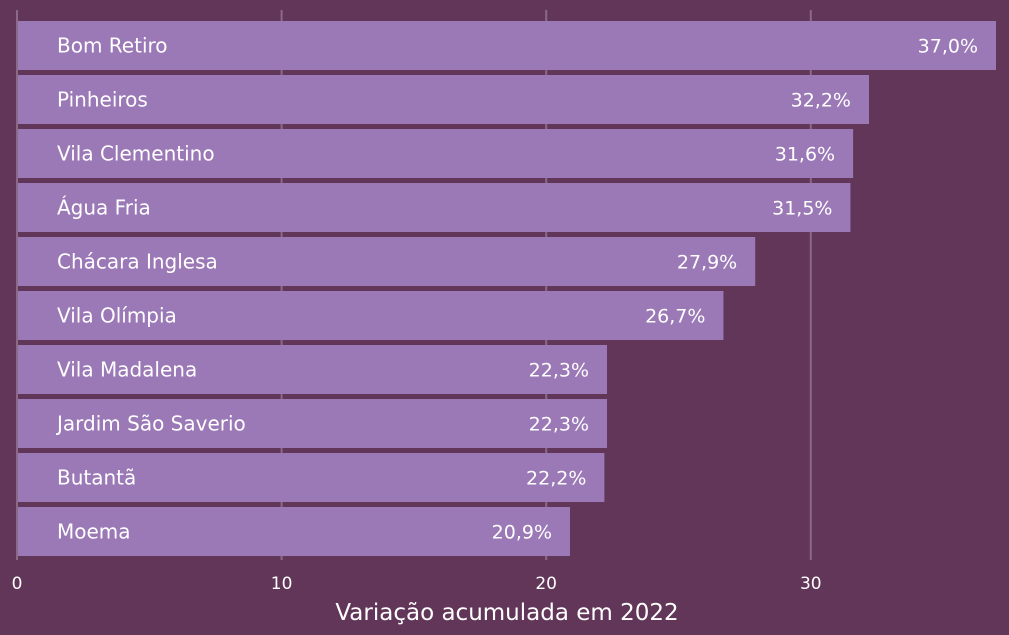 This screenshot has height=635, width=1009. I want to click on bar-value-label: 27,9%, so click(707, 263).